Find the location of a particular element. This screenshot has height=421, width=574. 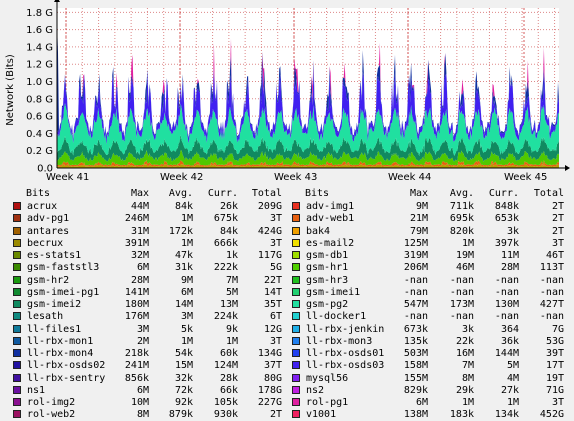

legend-max-value: 10M is located at coordinates (139, 402).